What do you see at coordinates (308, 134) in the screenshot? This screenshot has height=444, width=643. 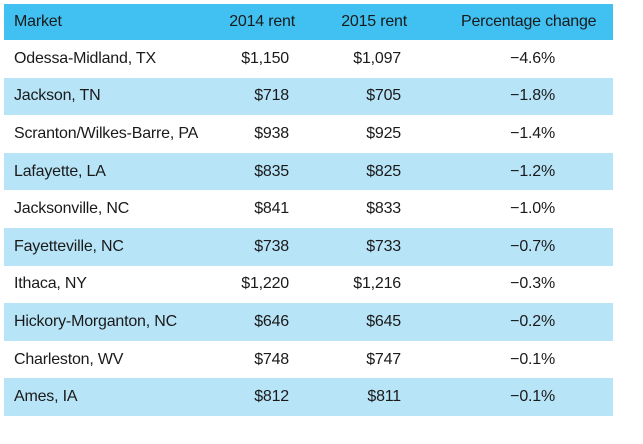 I see `table-row: Scranton/Wilkes-Barre, PA $938 $925 −1.4%` at bounding box center [308, 134].